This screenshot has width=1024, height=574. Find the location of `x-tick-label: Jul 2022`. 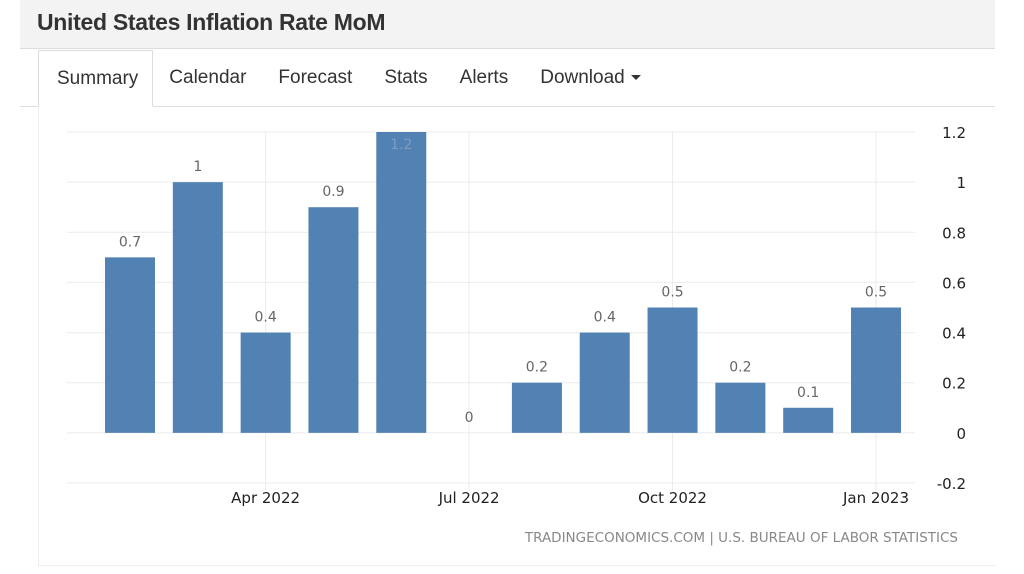

x-tick-label: Jul 2022 is located at coordinates (469, 498).